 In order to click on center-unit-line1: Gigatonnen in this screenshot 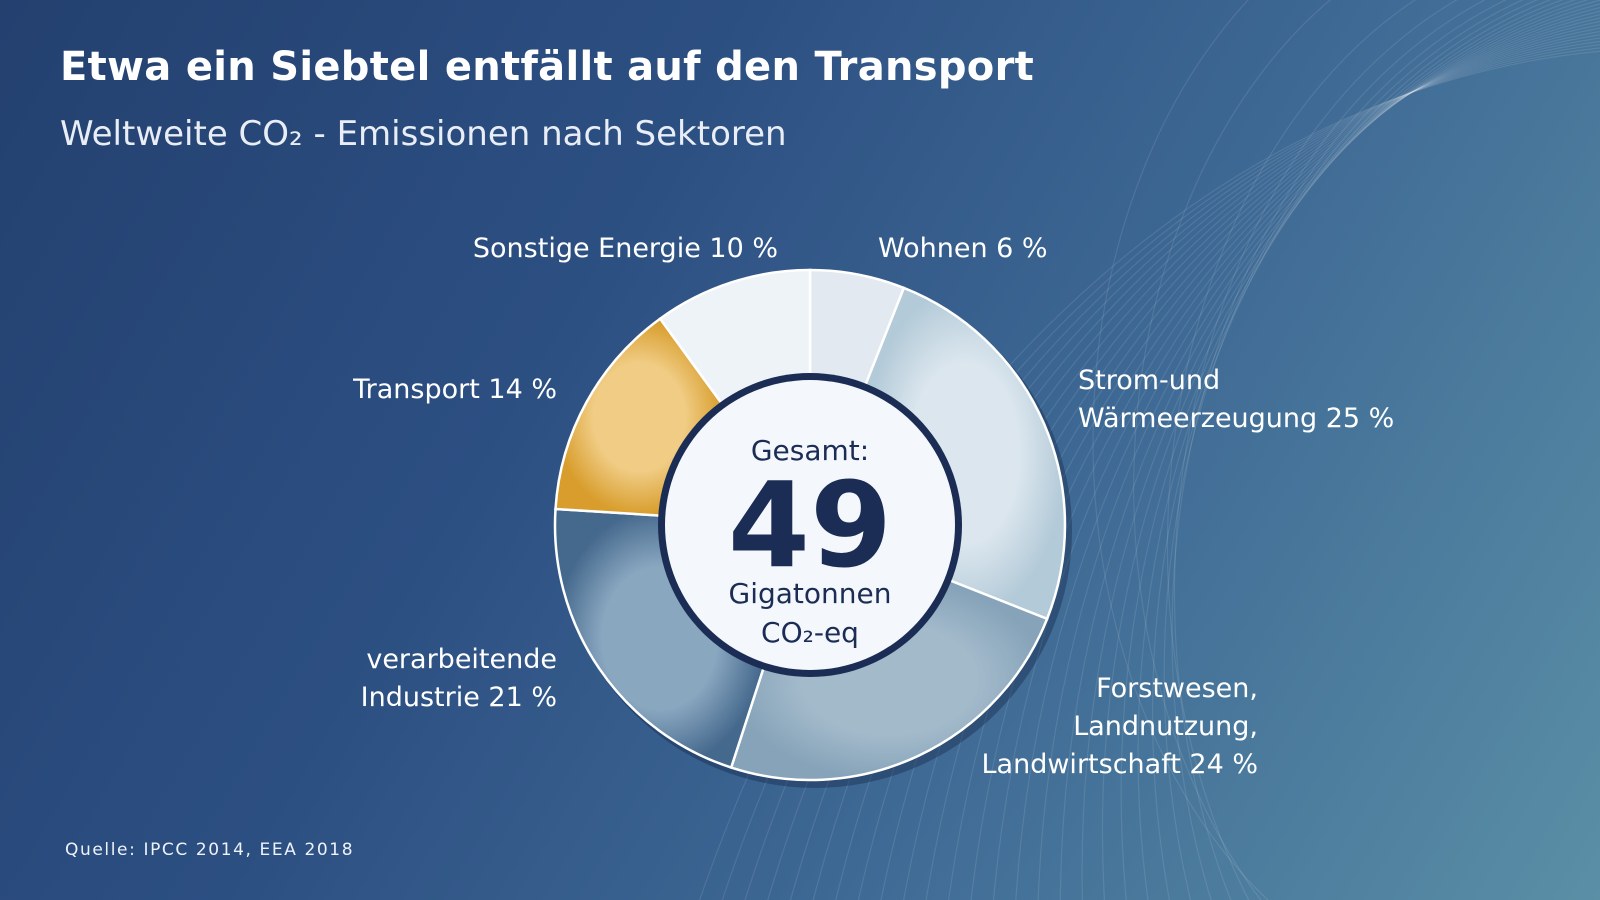, I will do `click(810, 593)`.